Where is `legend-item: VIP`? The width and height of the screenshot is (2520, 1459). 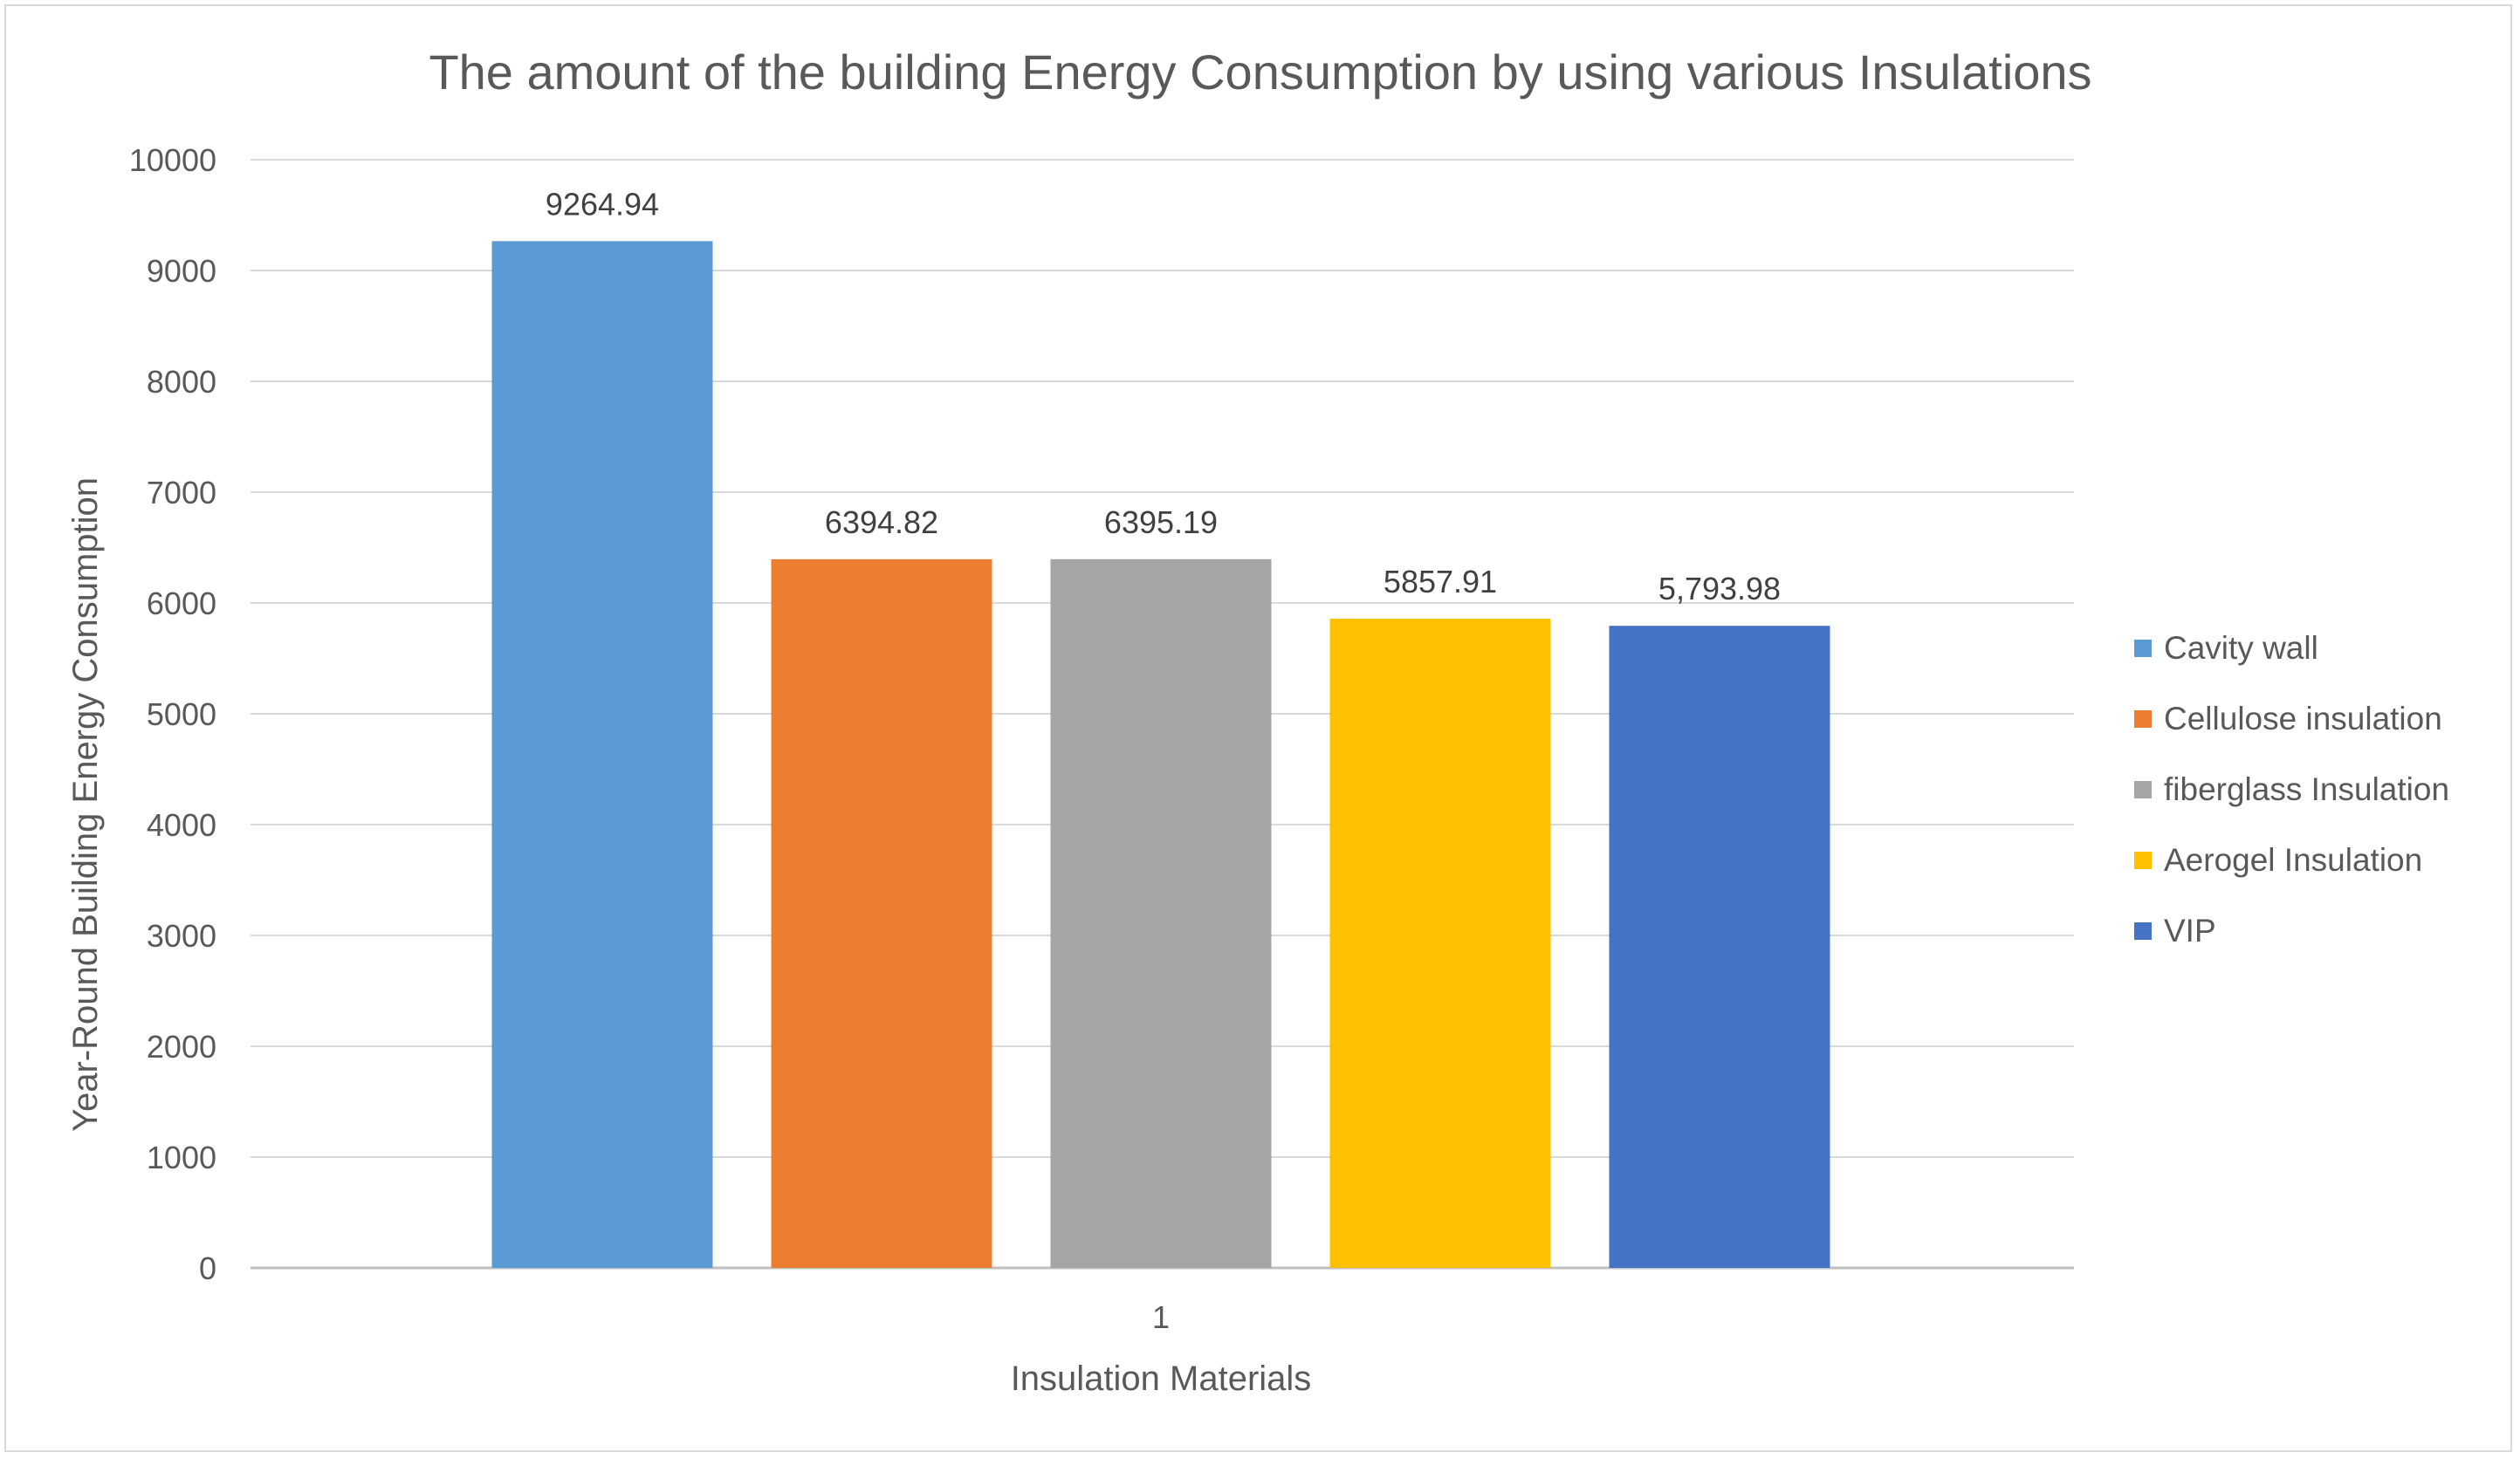
legend-item: VIP is located at coordinates (2291, 931).